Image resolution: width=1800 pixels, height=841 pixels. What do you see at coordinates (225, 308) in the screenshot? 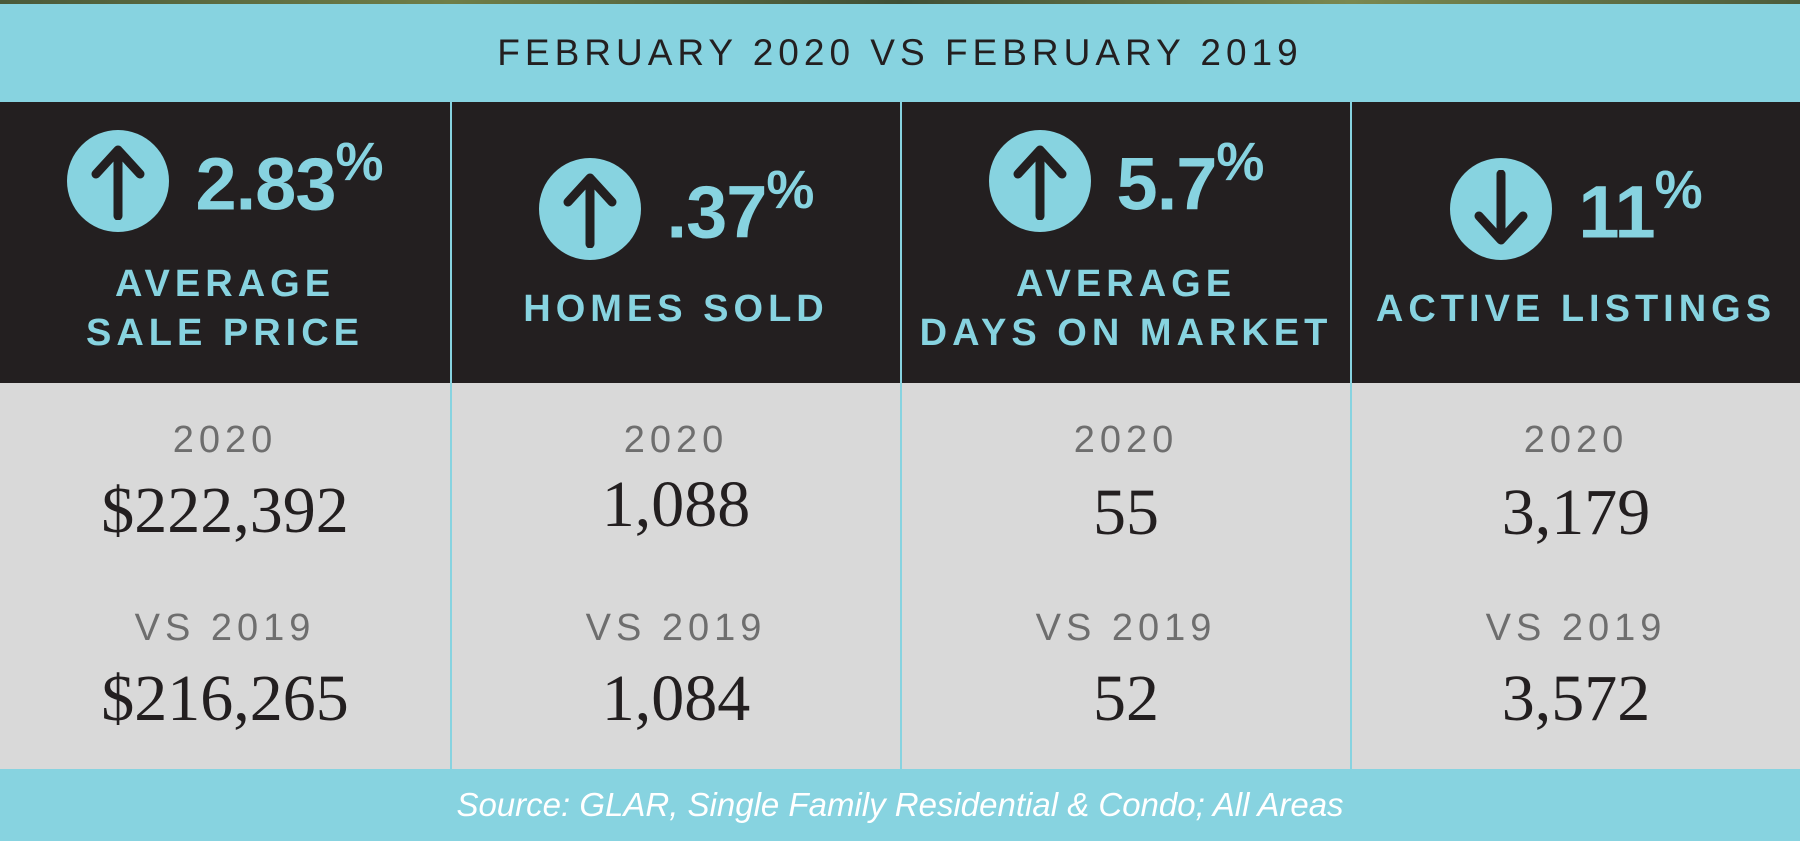
I see `stat-label: AVERAGE SALE PRICE` at bounding box center [225, 308].